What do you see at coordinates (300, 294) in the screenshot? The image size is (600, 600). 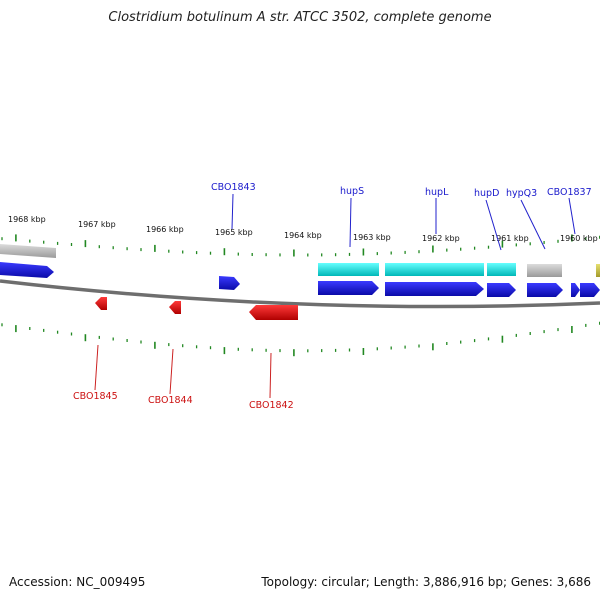 I see `genome-backbone` at bounding box center [300, 294].